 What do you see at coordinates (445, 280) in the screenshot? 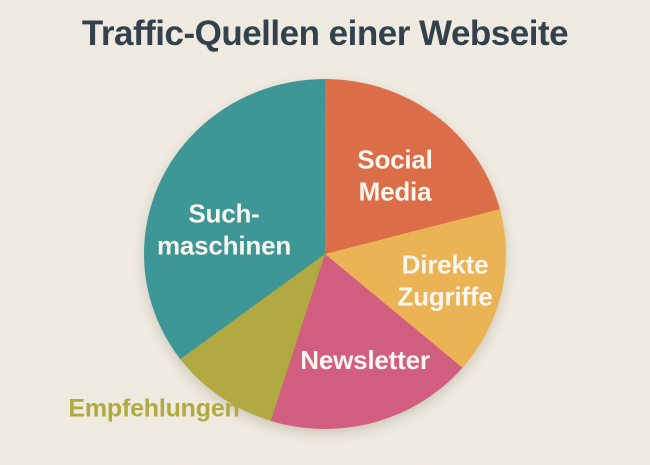
I see `pie-slice-label-direkte-zugriffe: Direkte Zugriffe` at bounding box center [445, 280].